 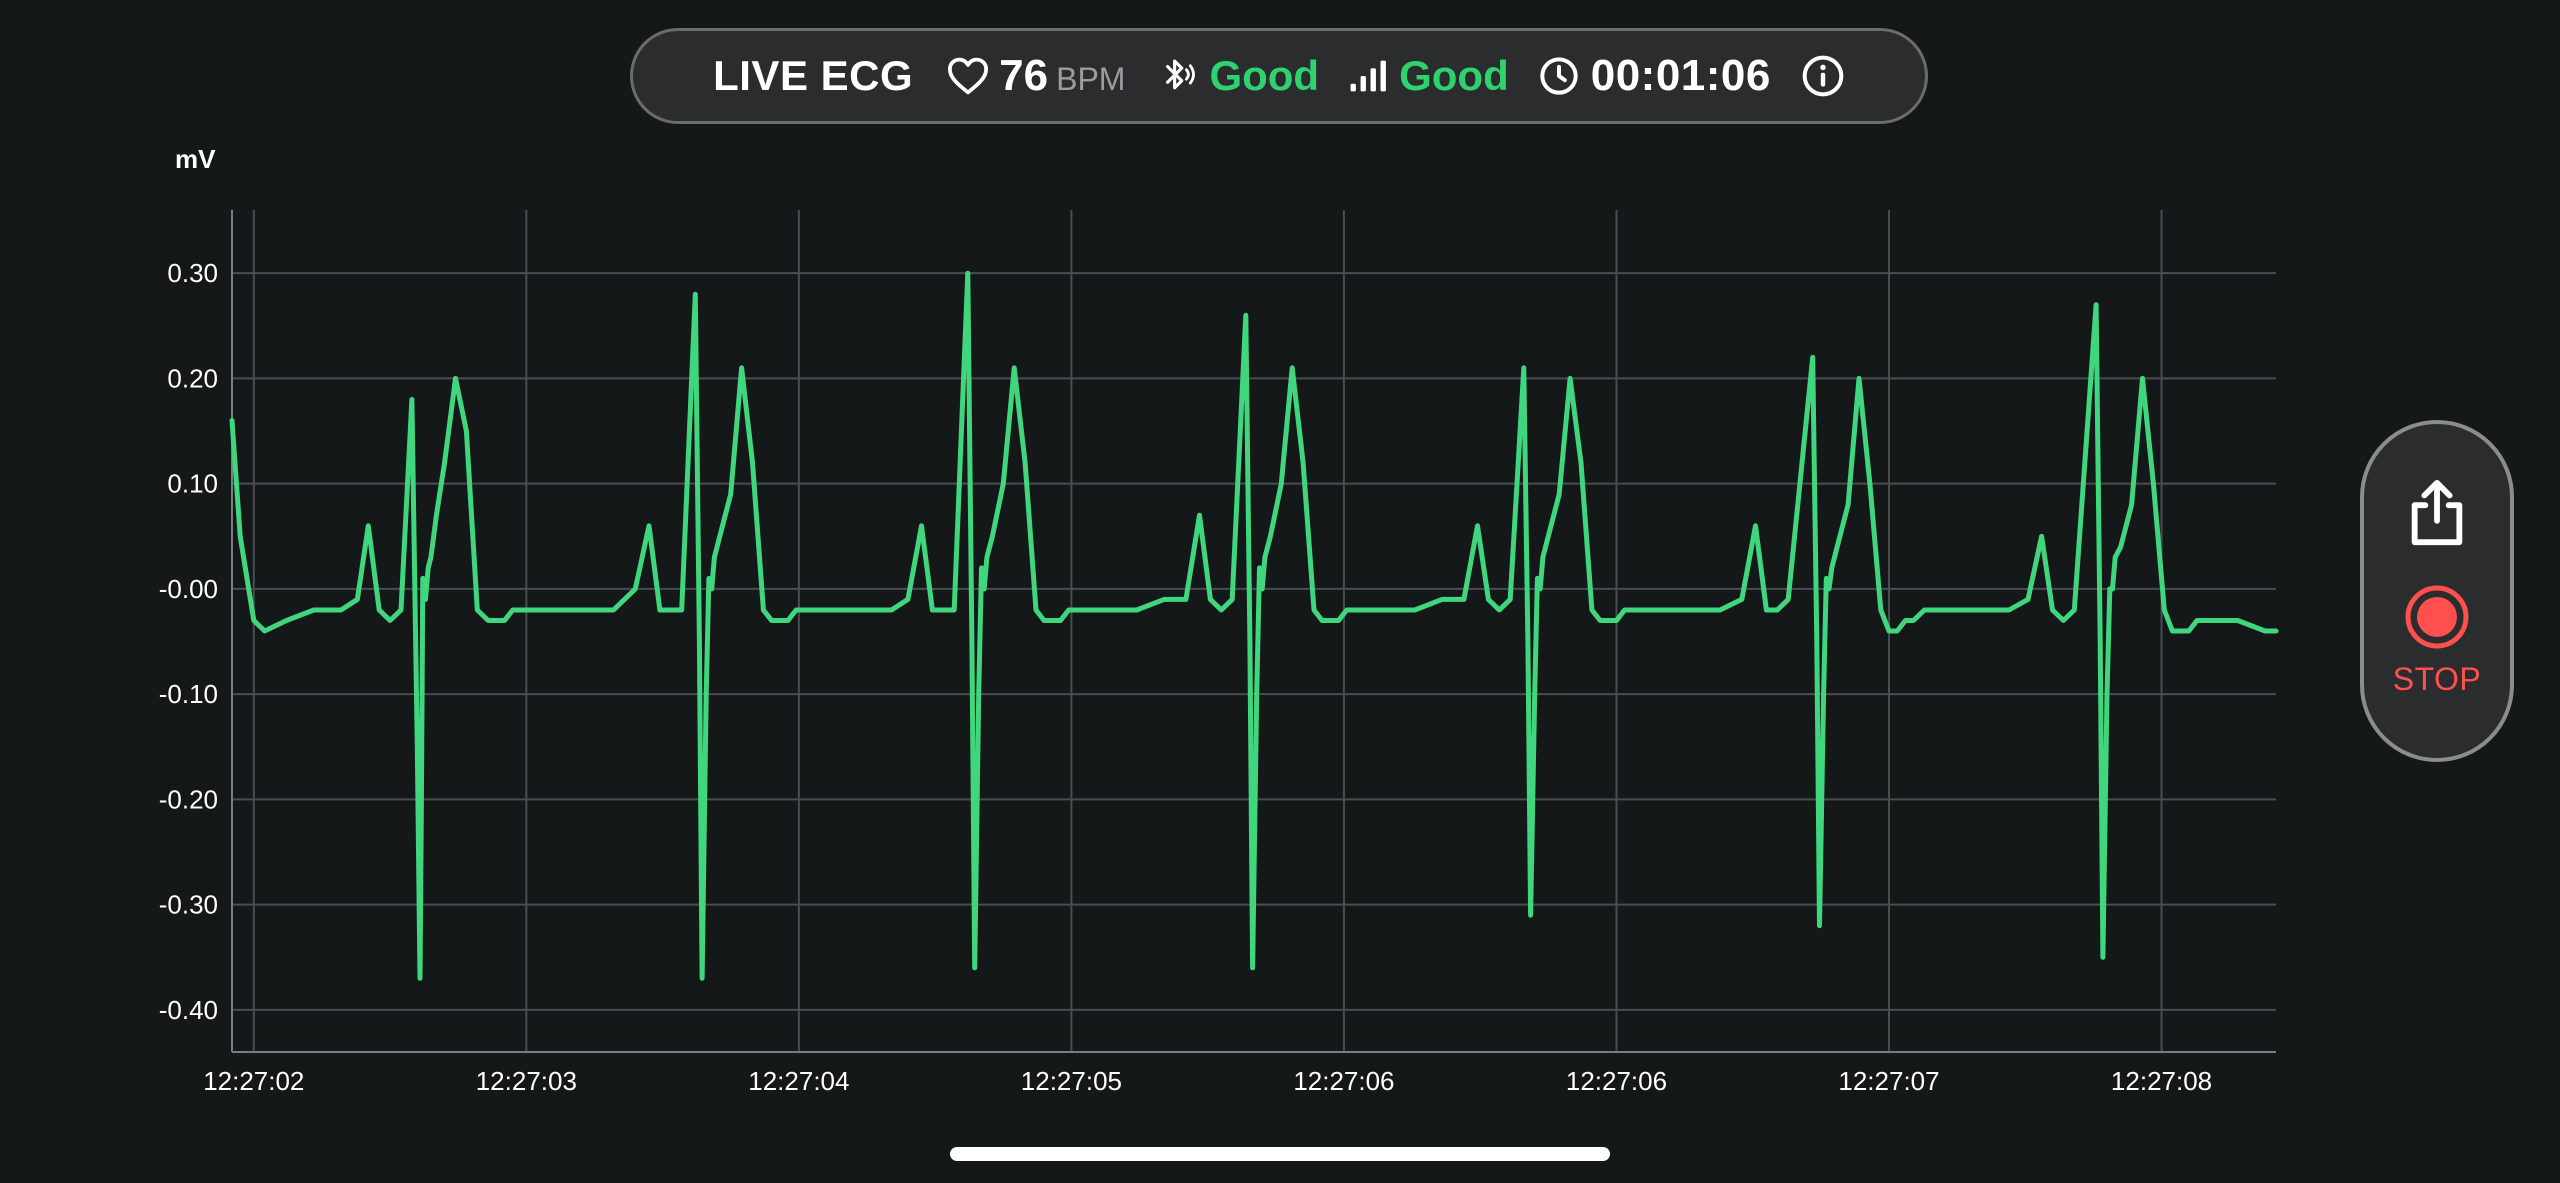 What do you see at coordinates (2161, 1081) in the screenshot?
I see `x-tick-label: 12:27:08` at bounding box center [2161, 1081].